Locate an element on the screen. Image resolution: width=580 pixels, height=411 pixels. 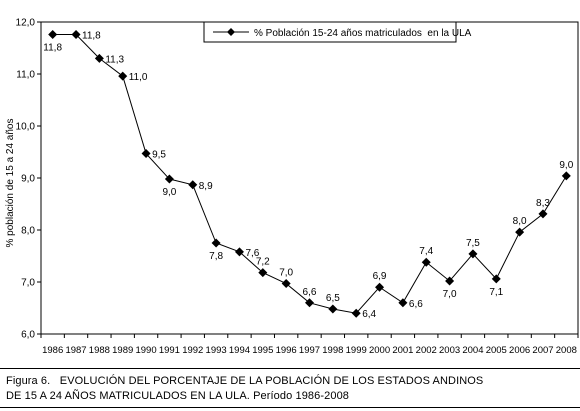
data-label: 6,9 is located at coordinates (380, 276).